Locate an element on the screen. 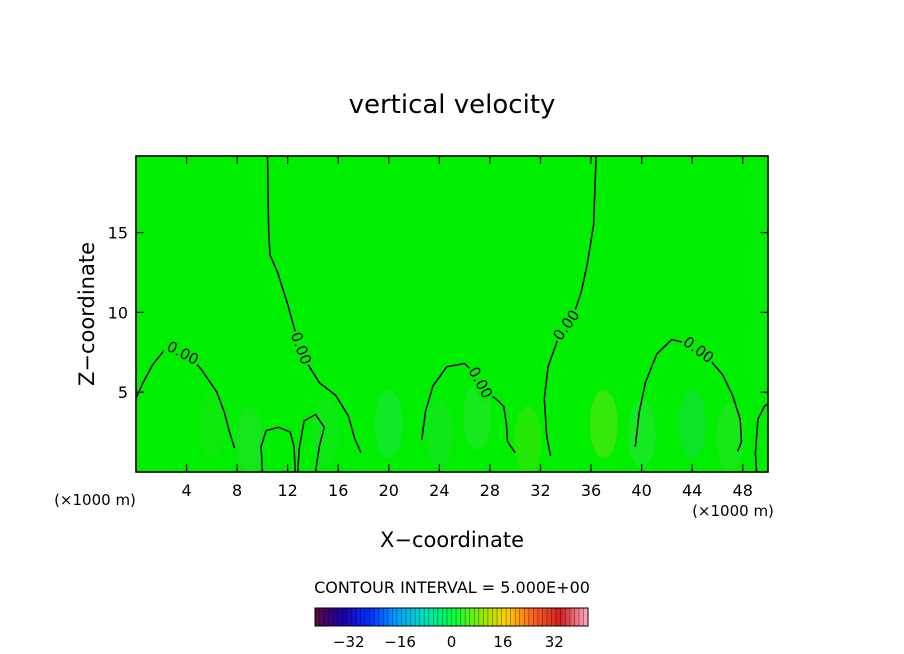 The image size is (904, 654). field-variations is located at coordinates (471, 427).